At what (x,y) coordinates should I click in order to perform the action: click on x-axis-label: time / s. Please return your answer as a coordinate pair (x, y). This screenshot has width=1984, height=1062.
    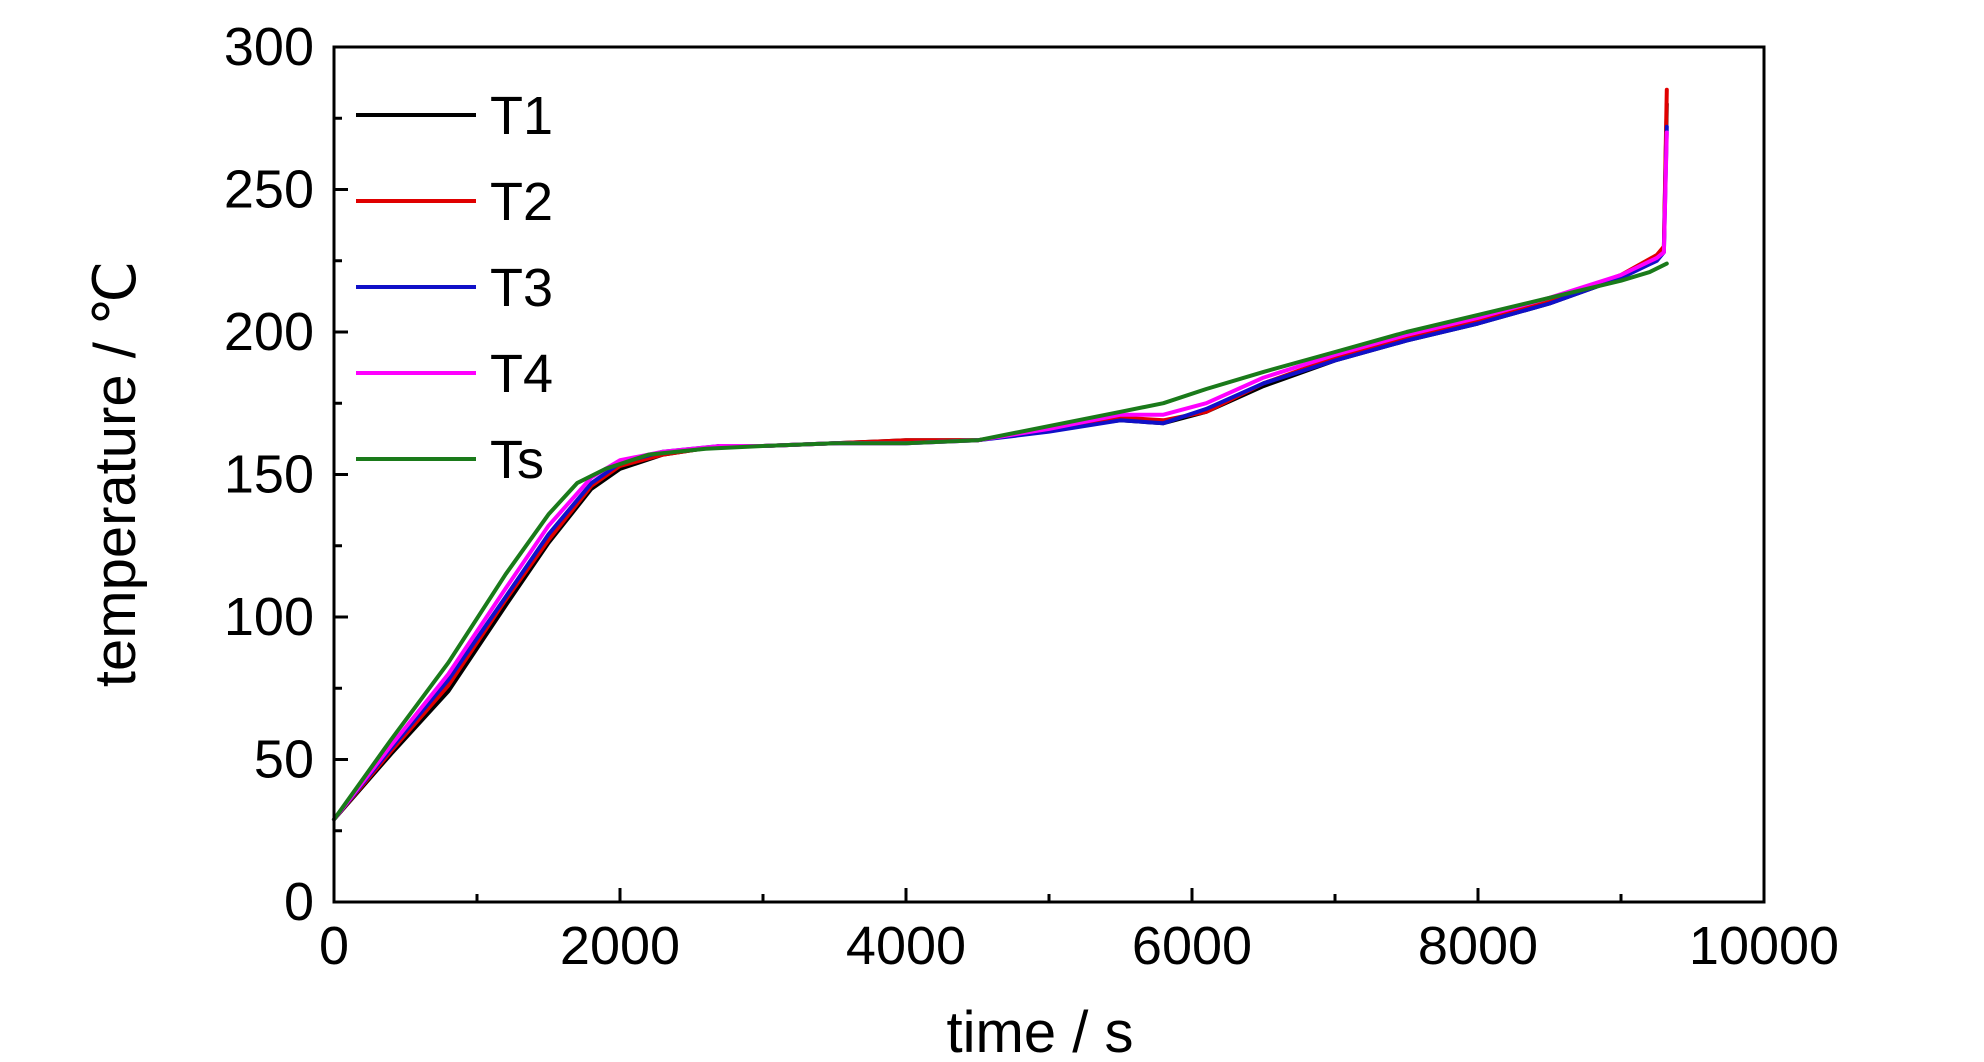
    Looking at the image, I should click on (1040, 1031).